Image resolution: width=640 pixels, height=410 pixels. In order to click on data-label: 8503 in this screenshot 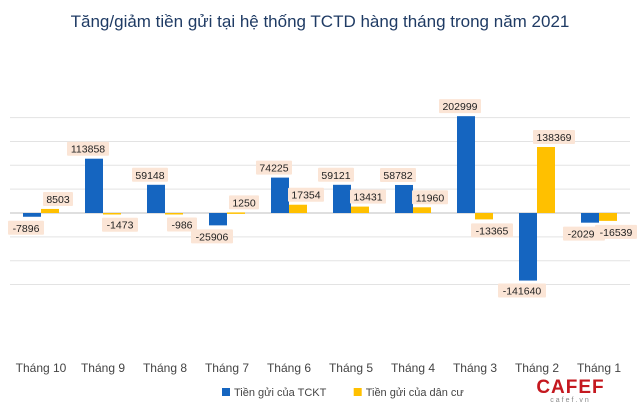, I will do `click(58, 200)`.